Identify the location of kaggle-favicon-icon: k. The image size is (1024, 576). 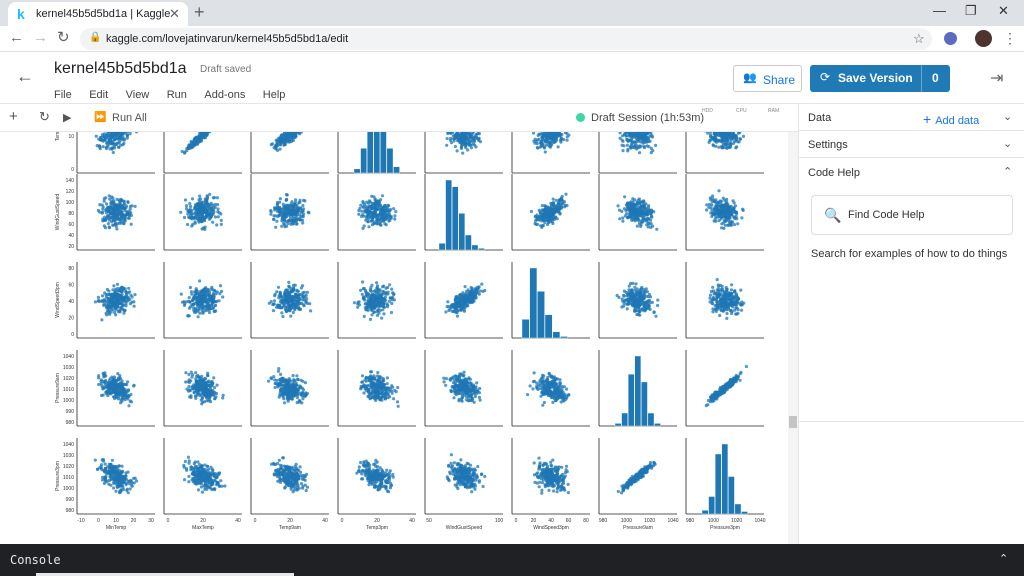
(21, 14).